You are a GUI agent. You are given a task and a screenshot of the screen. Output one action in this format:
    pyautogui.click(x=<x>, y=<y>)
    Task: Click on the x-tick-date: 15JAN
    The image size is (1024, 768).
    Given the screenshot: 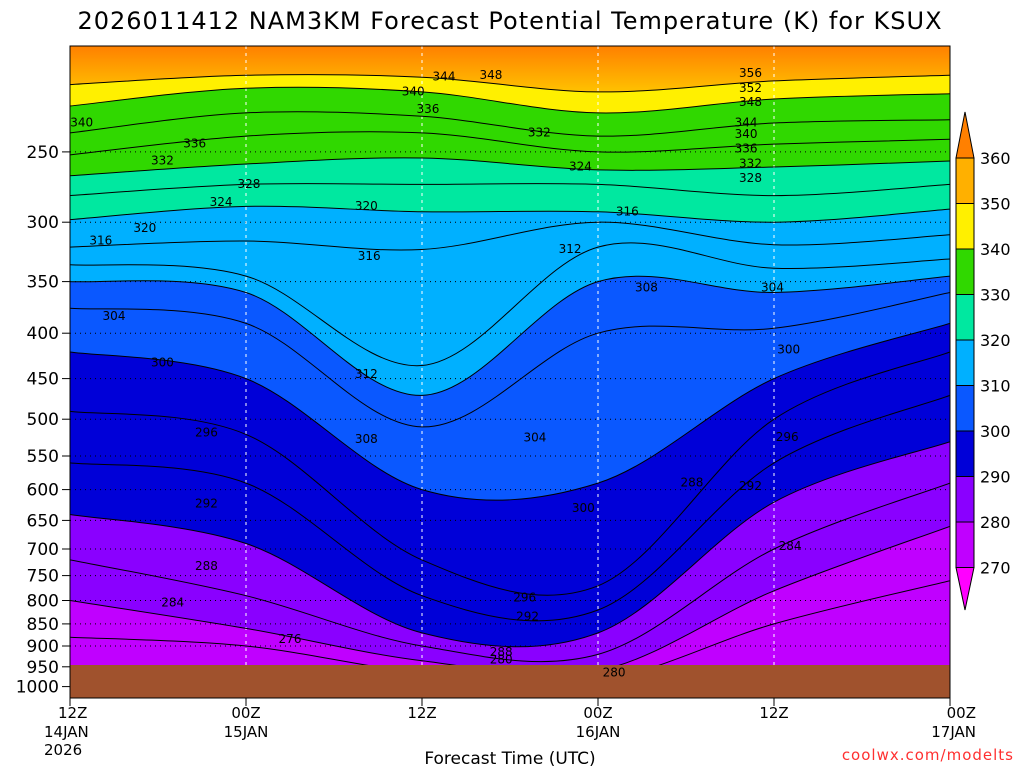 What is the action you would take?
    pyautogui.click(x=246, y=732)
    